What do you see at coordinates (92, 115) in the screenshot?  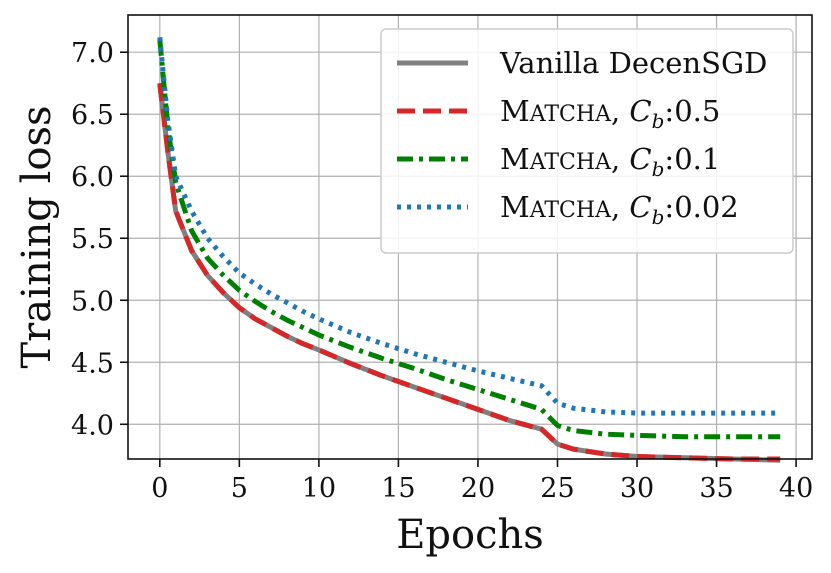 I see `y-tick-label: 6.5` at bounding box center [92, 115].